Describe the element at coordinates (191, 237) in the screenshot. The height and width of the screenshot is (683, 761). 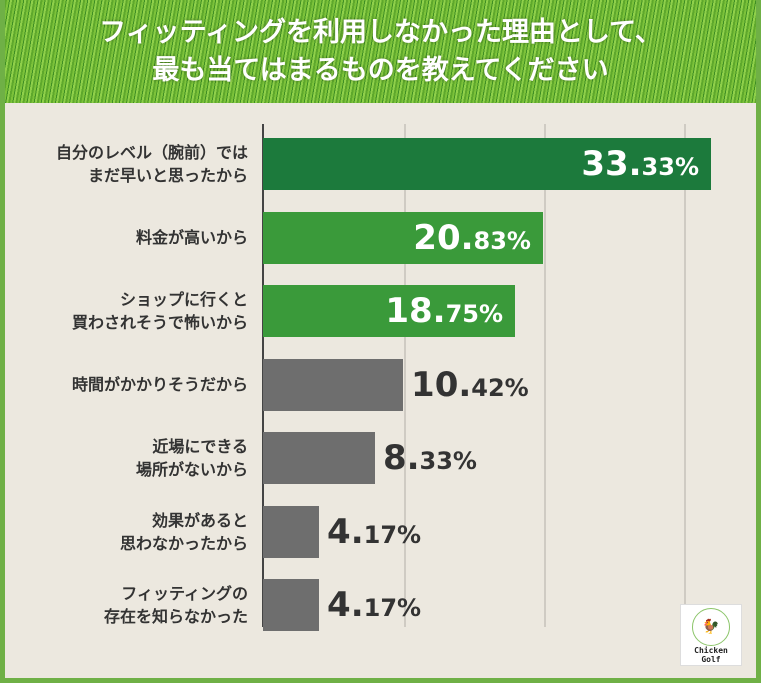
I see `category-label-line: 料金が高いから` at that location.